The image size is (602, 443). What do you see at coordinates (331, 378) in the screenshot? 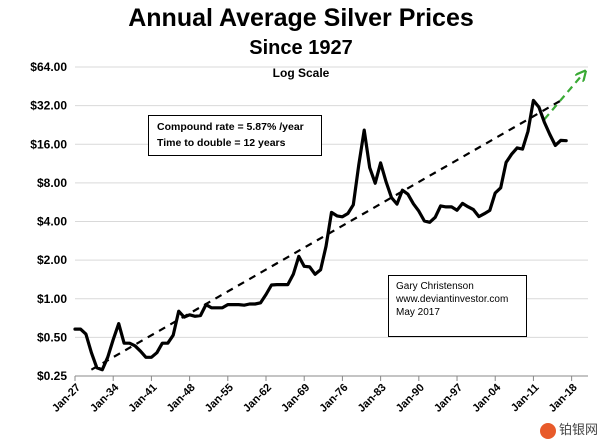
I see `axes` at bounding box center [331, 378].